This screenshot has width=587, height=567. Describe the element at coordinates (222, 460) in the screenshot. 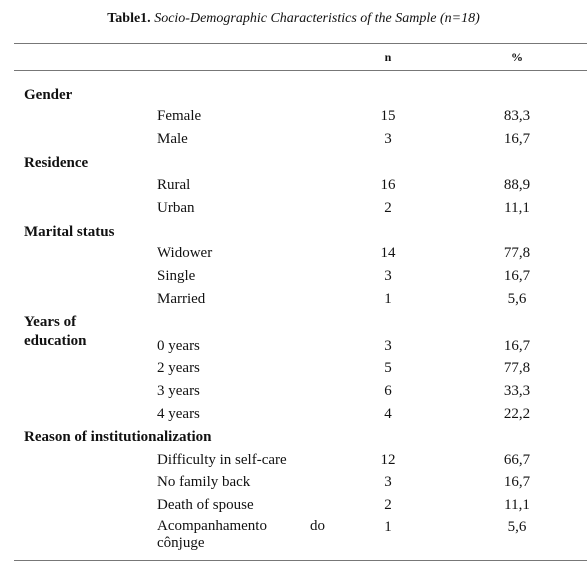

I see `row-label: Difficulty in self-care` at that location.